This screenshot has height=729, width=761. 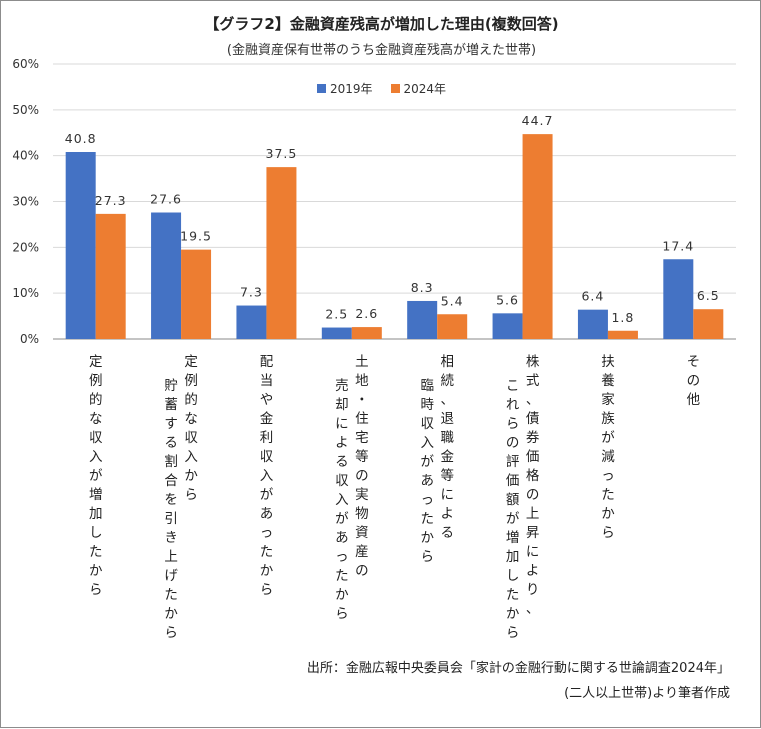 What do you see at coordinates (25, 247) in the screenshot?
I see `y-tick-label: 20%` at bounding box center [25, 247].